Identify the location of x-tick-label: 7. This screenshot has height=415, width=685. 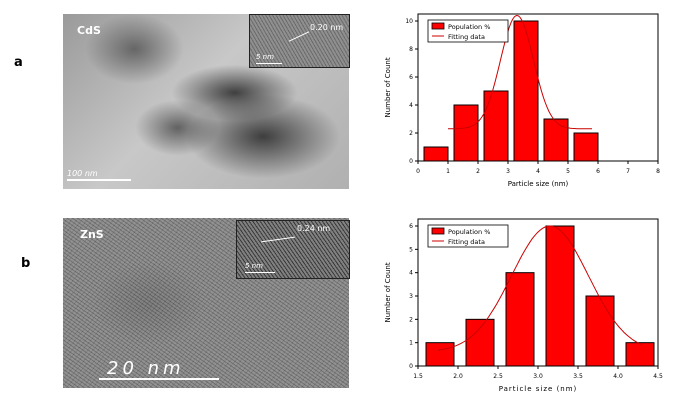
(628, 171).